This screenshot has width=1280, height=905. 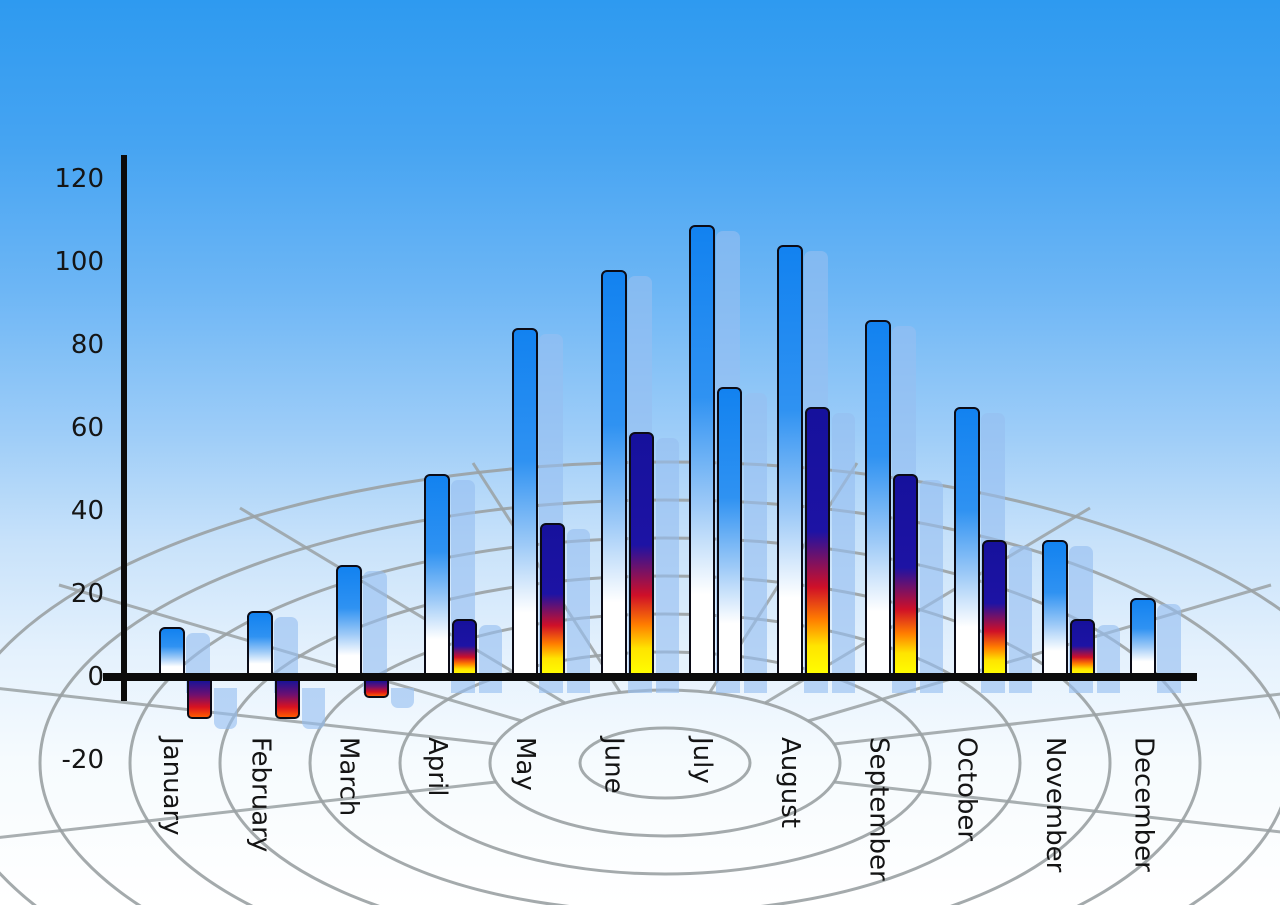 What do you see at coordinates (436, 767) in the screenshot?
I see `x-axis-label-april: April` at bounding box center [436, 767].